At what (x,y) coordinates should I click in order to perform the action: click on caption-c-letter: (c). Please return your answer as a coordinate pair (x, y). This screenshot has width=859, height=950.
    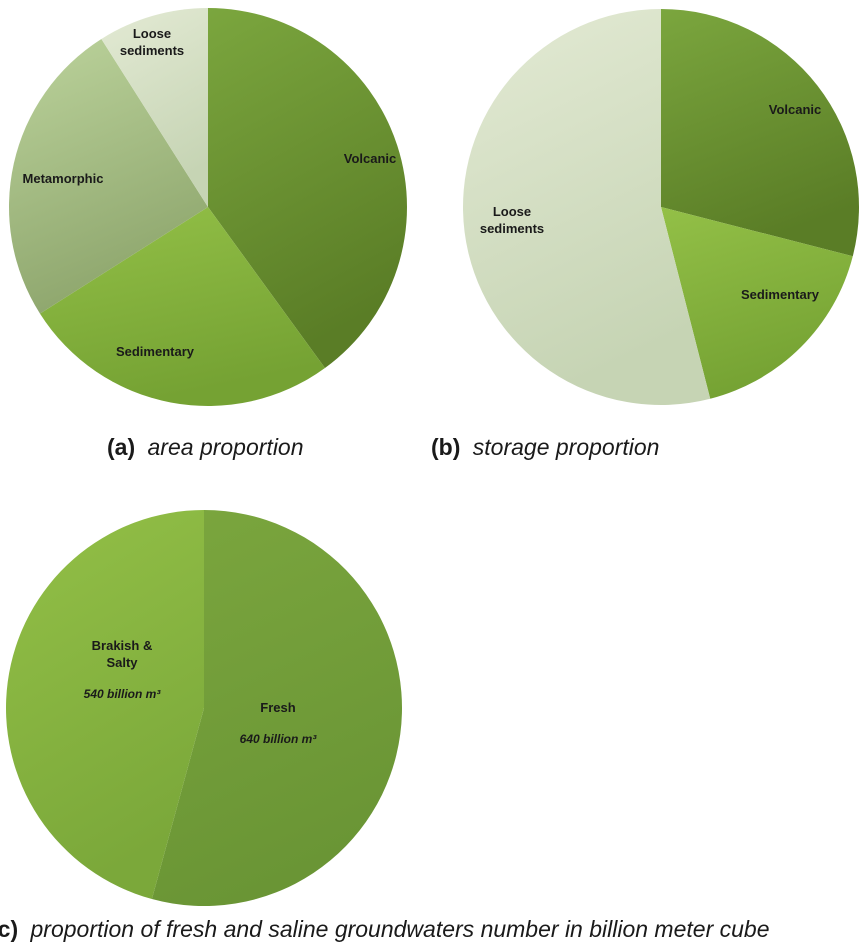
    Looking at the image, I should click on (9, 929).